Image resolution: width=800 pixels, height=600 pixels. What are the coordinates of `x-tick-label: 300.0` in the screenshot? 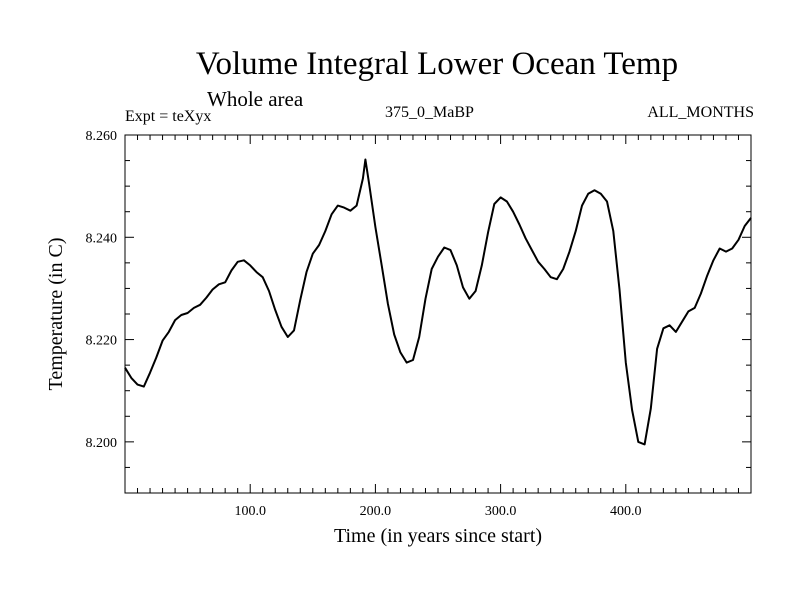 It's located at (501, 511).